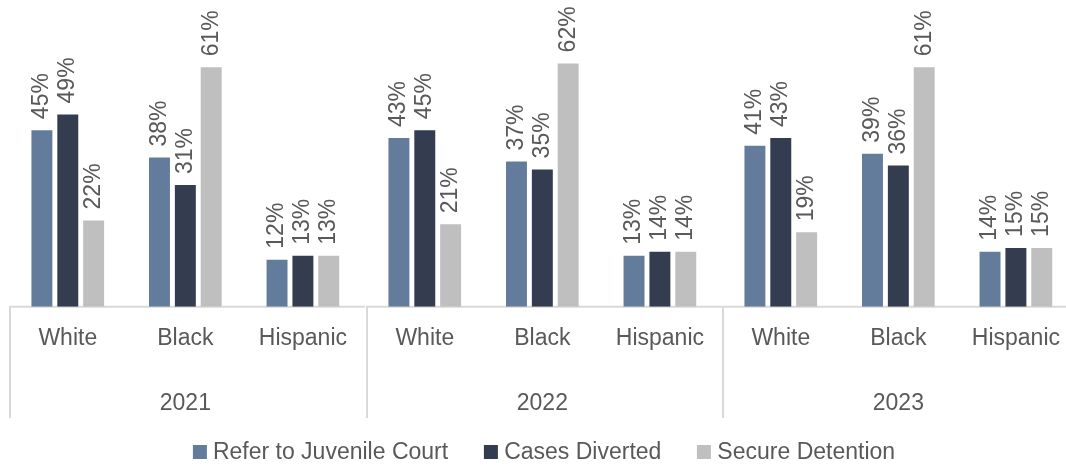 This screenshot has height=468, width=1066. What do you see at coordinates (275, 225) in the screenshot?
I see `data-label: 12%` at bounding box center [275, 225].